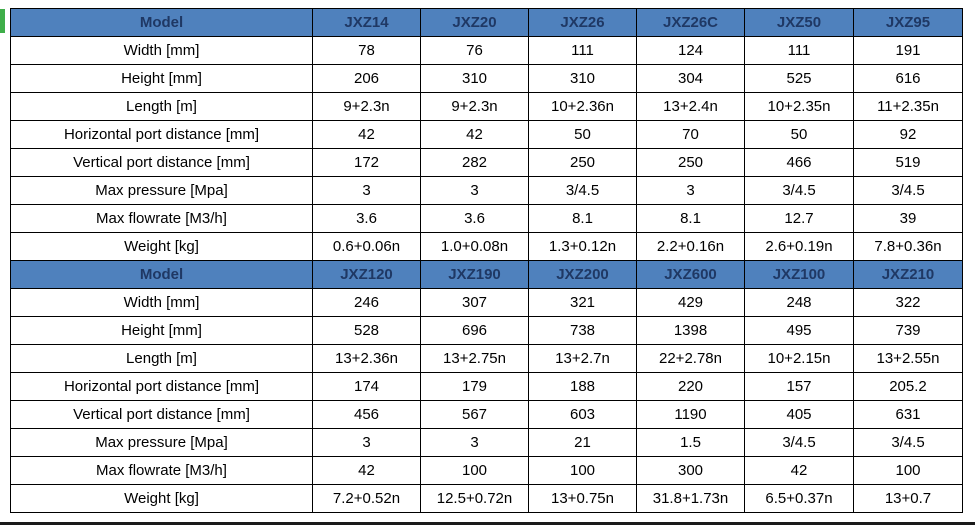 This screenshot has height=528, width=975. Describe the element at coordinates (799, 414) in the screenshot. I see `spec-value-cell: 405` at that location.